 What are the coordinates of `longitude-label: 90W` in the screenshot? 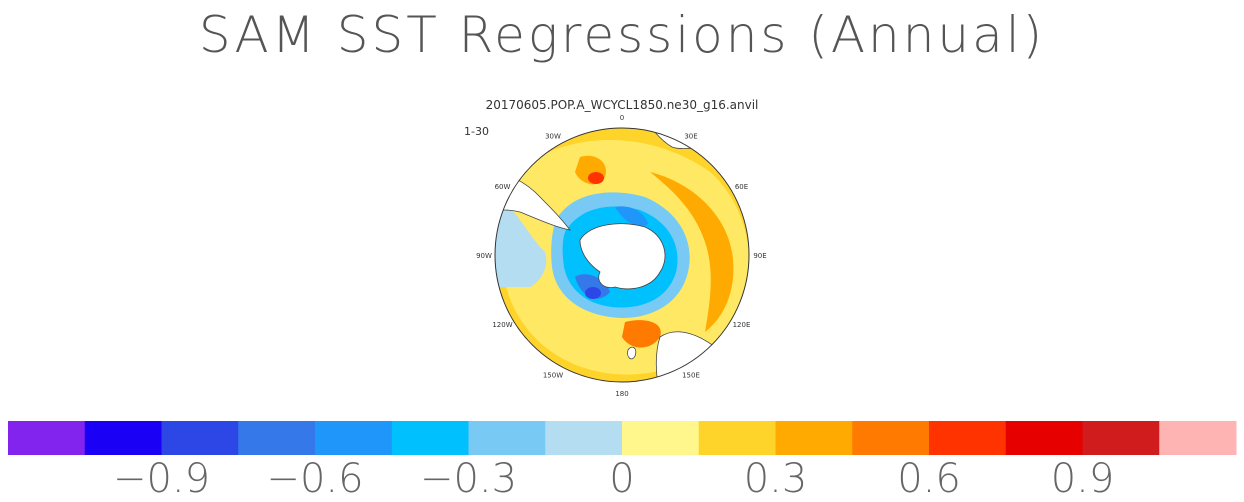 It's located at (484, 256).